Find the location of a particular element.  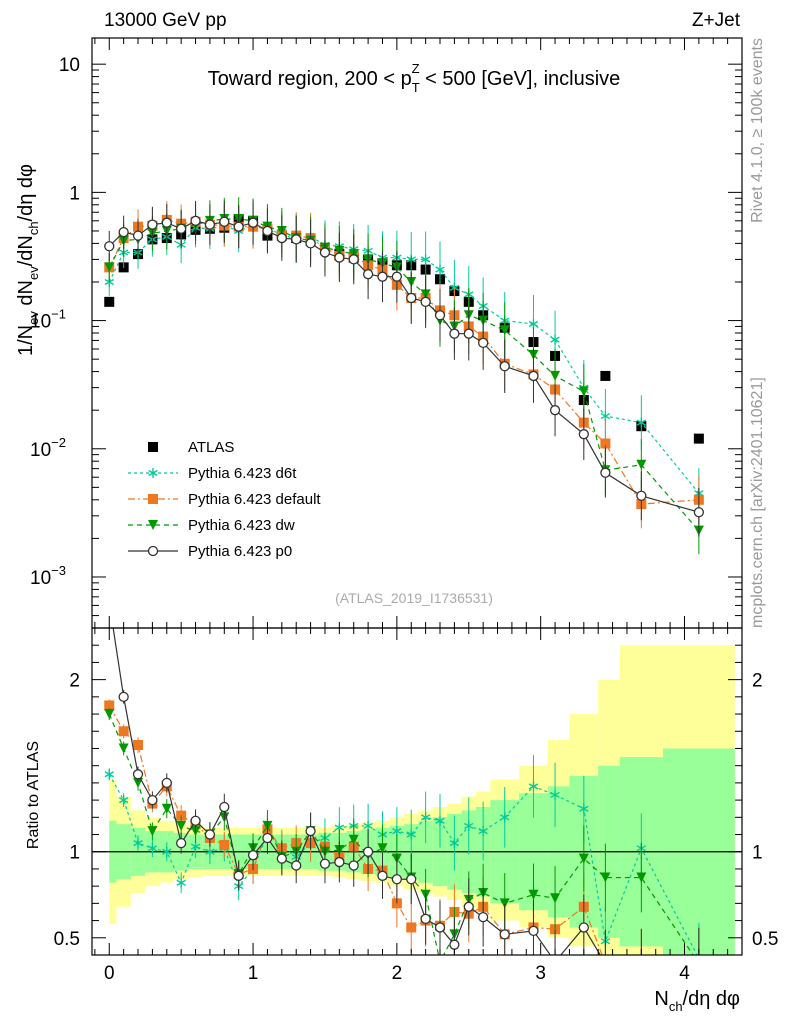

pythia-6-423-d6t-ratio-line is located at coordinates (403, 864).